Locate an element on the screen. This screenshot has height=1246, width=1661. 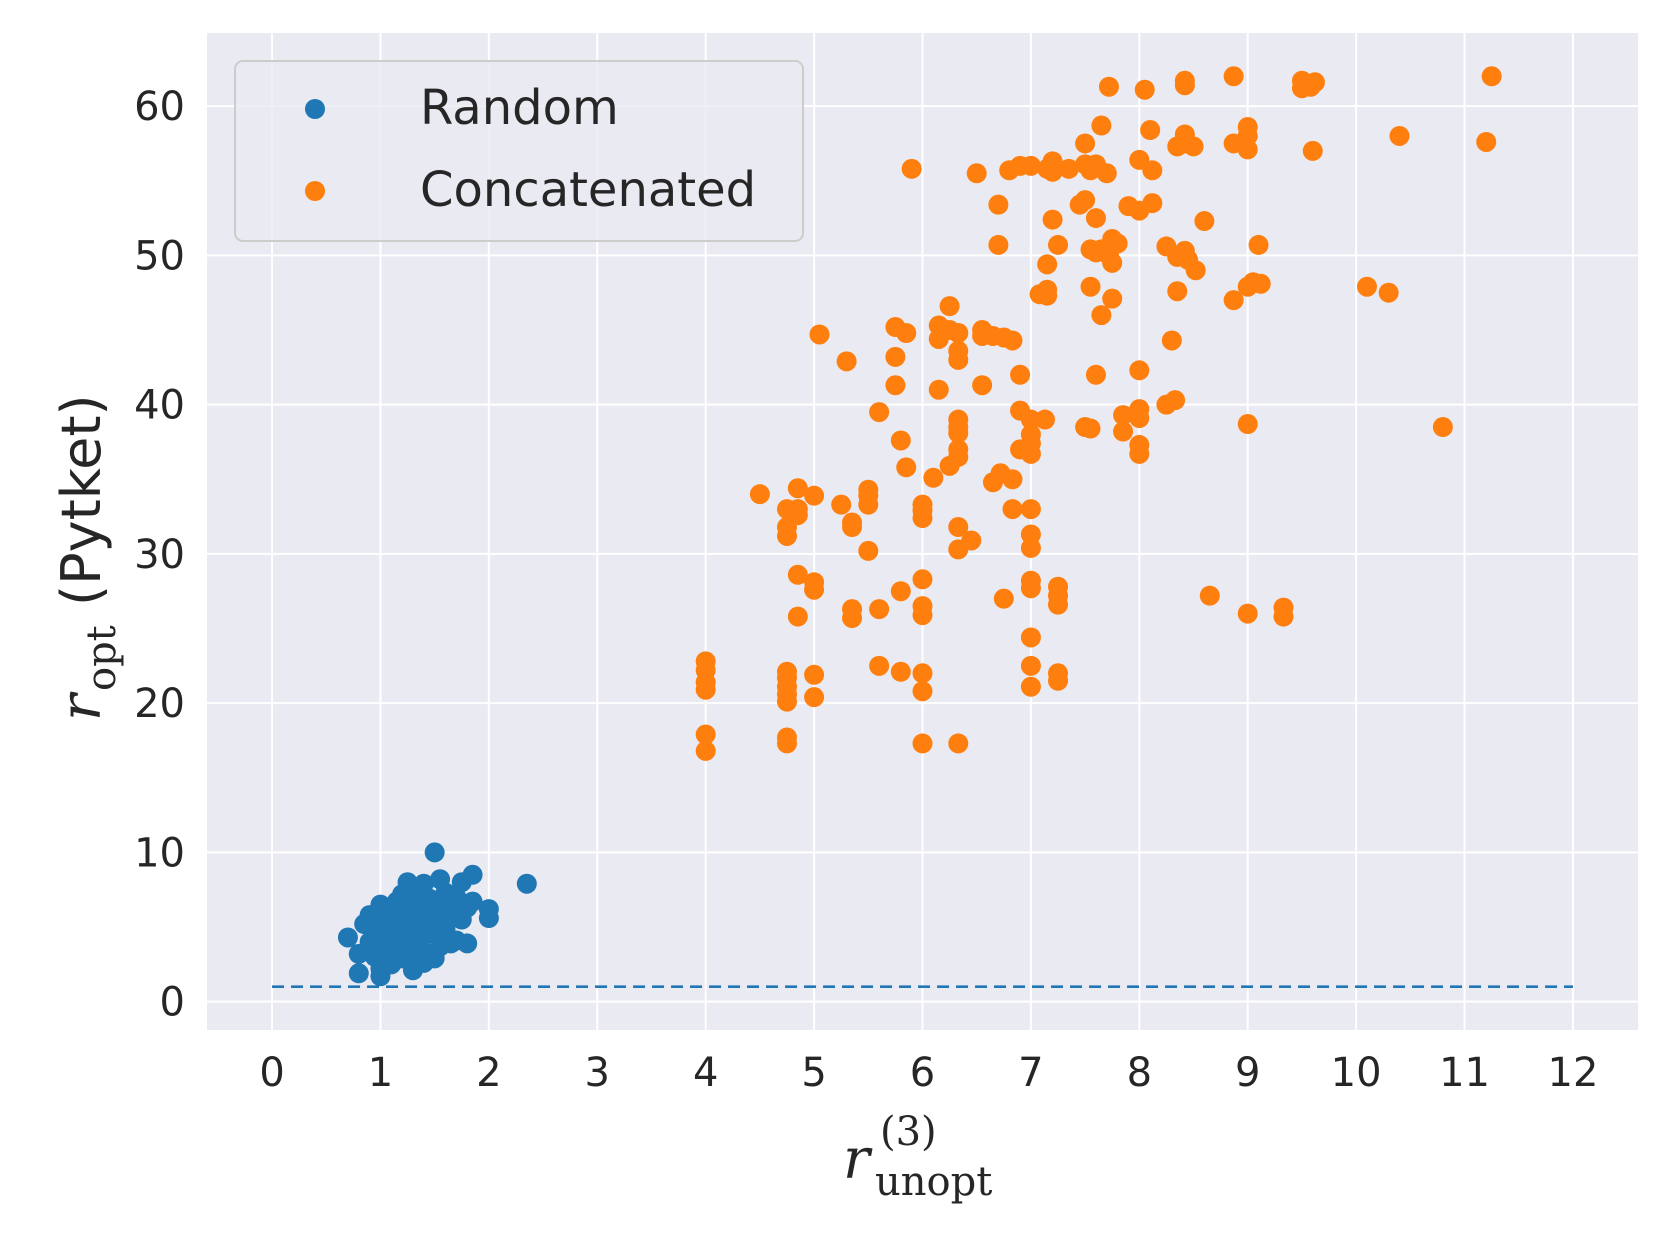
x-tick-label: 9 is located at coordinates (1247, 1073).